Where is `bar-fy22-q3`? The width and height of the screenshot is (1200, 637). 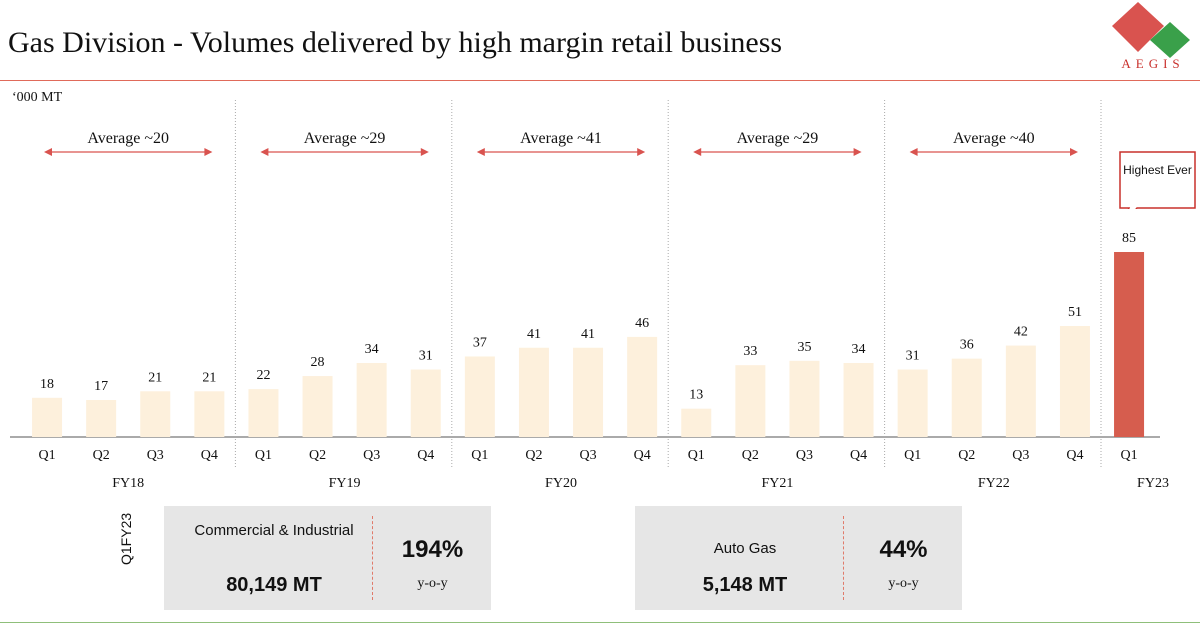 bar-fy22-q3 is located at coordinates (1020, 391).